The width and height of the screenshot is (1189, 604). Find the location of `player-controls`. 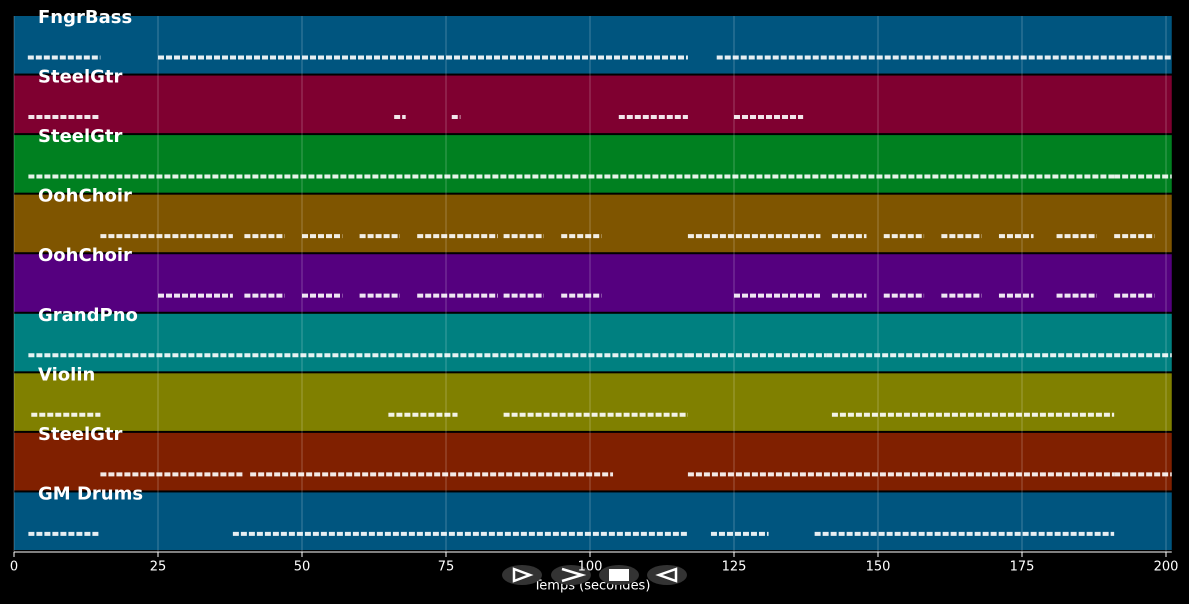

player-controls is located at coordinates (594, 575).